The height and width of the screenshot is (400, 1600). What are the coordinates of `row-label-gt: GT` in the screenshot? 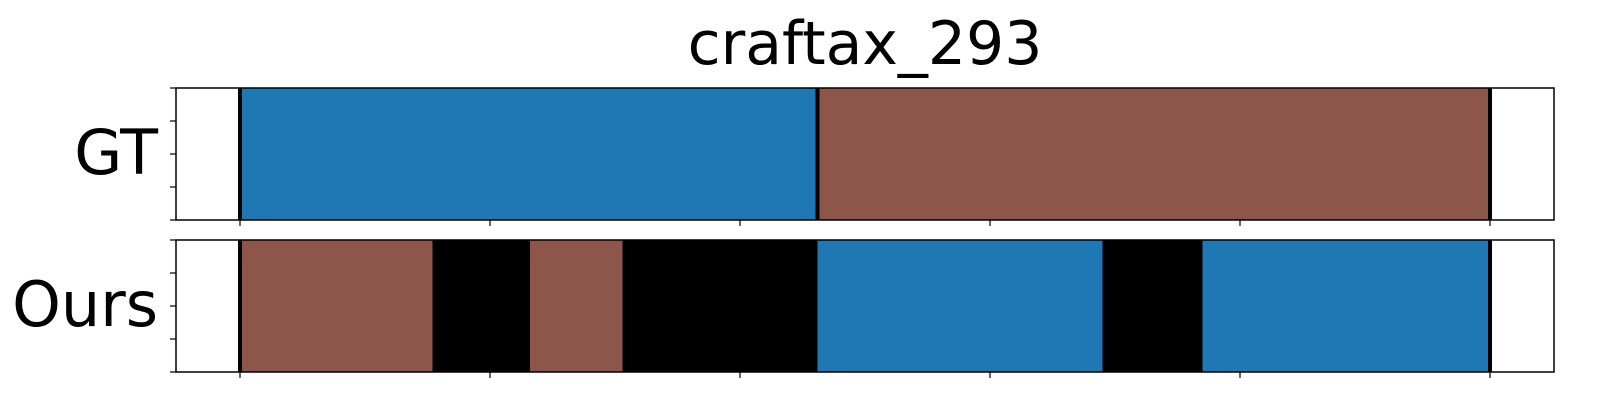 It's located at (116, 152).